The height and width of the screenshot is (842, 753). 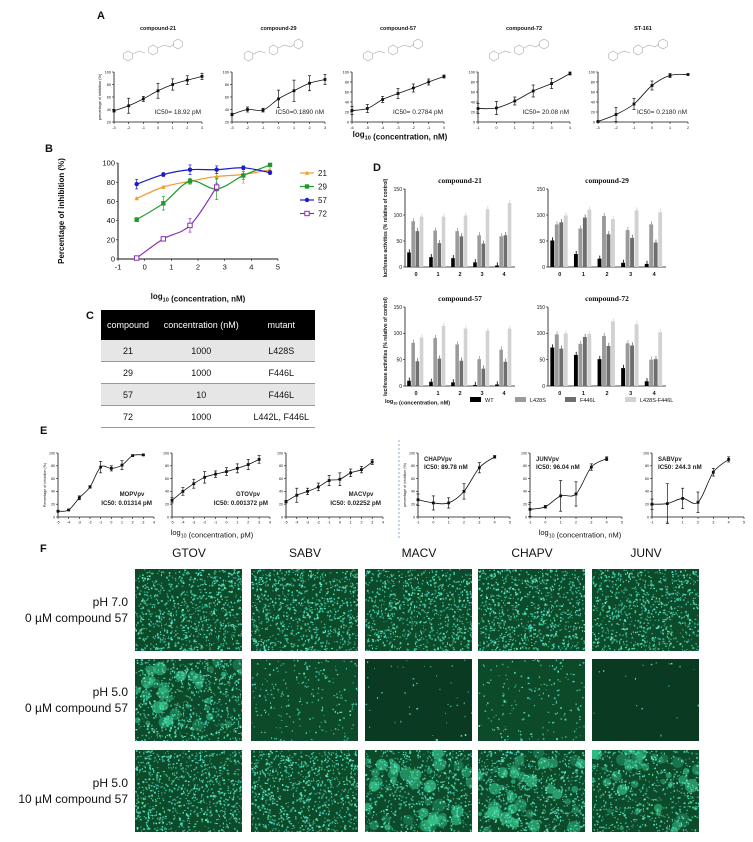 What do you see at coordinates (45, 485) in the screenshot?
I see `y-axis-label: Percentage of inhibition (%)` at bounding box center [45, 485].